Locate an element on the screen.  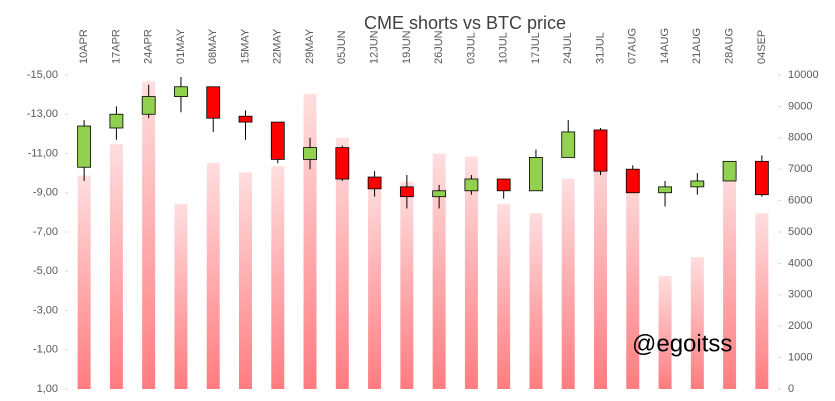
y-tick-label: -11,00 is located at coordinates (43, 153).